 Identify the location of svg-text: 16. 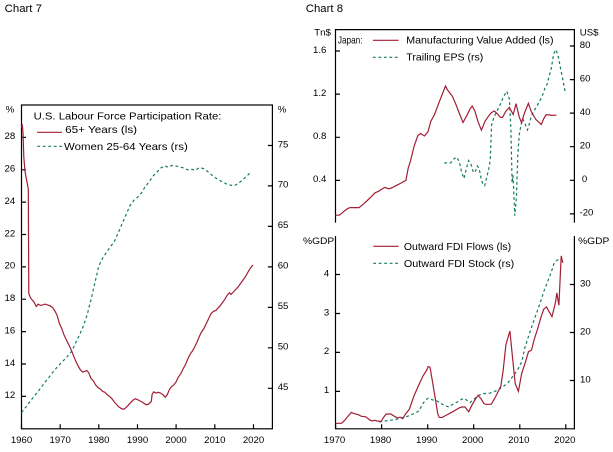
(10, 330).